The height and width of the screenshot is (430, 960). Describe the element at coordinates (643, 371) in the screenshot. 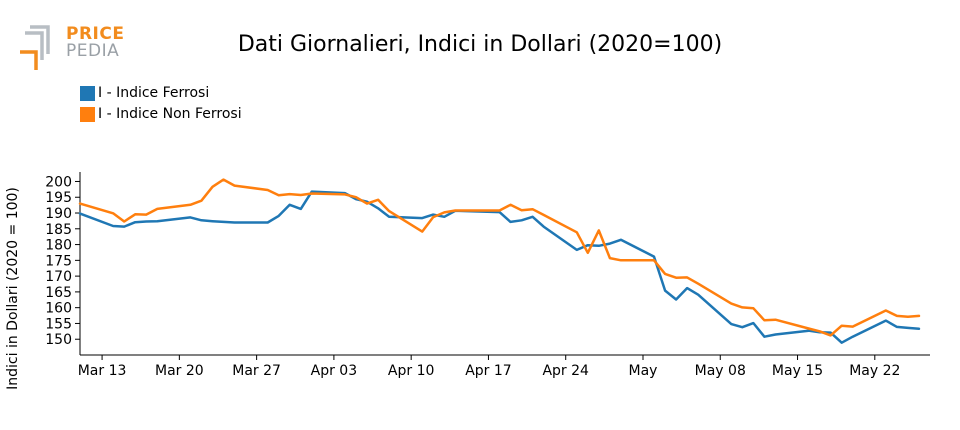

I see `x-tick-label: May` at that location.